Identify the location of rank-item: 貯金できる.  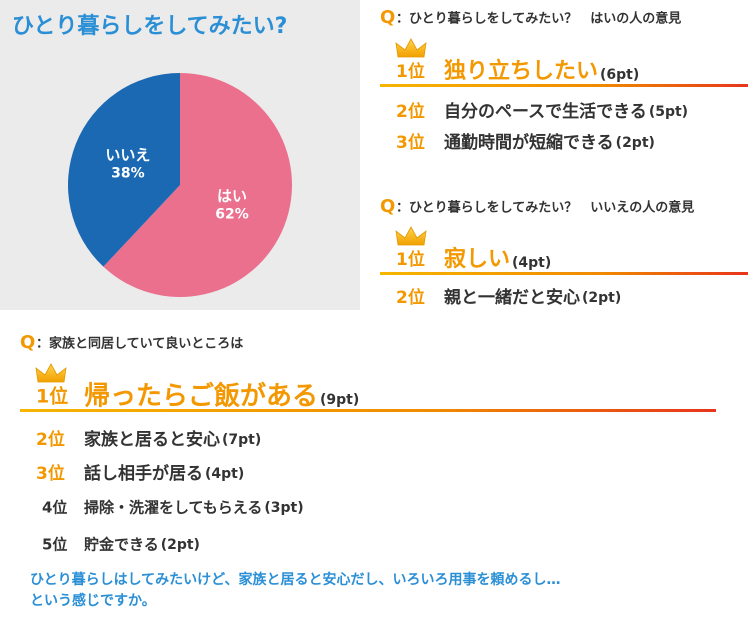
(121, 545).